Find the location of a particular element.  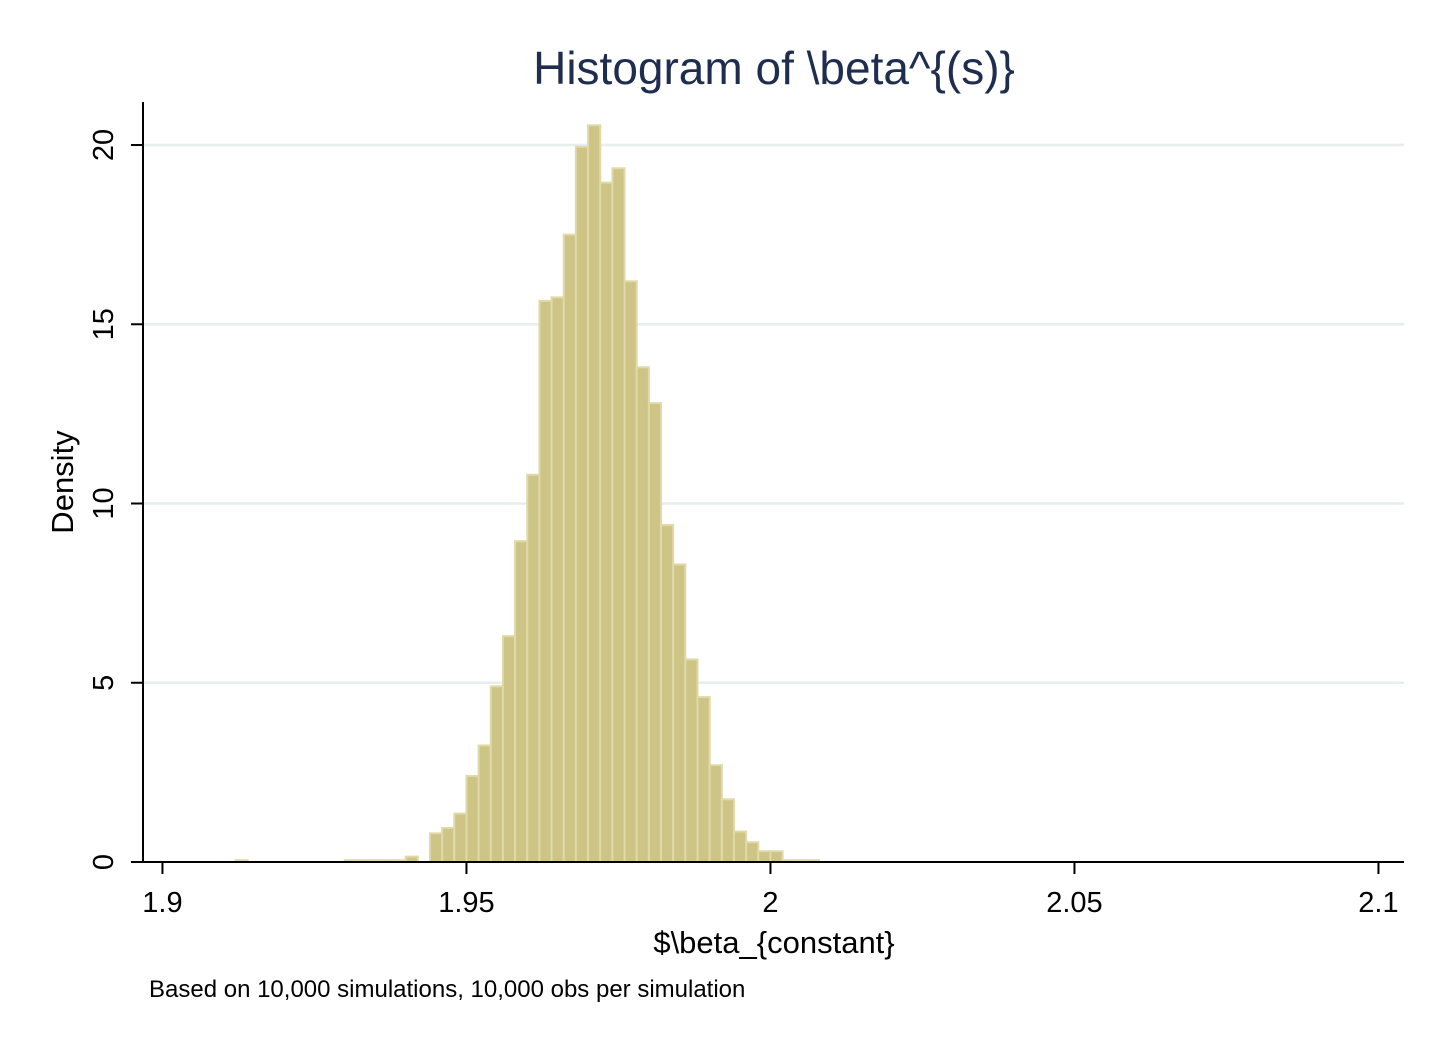

y-tick-label-0: 0 is located at coordinates (104, 862).